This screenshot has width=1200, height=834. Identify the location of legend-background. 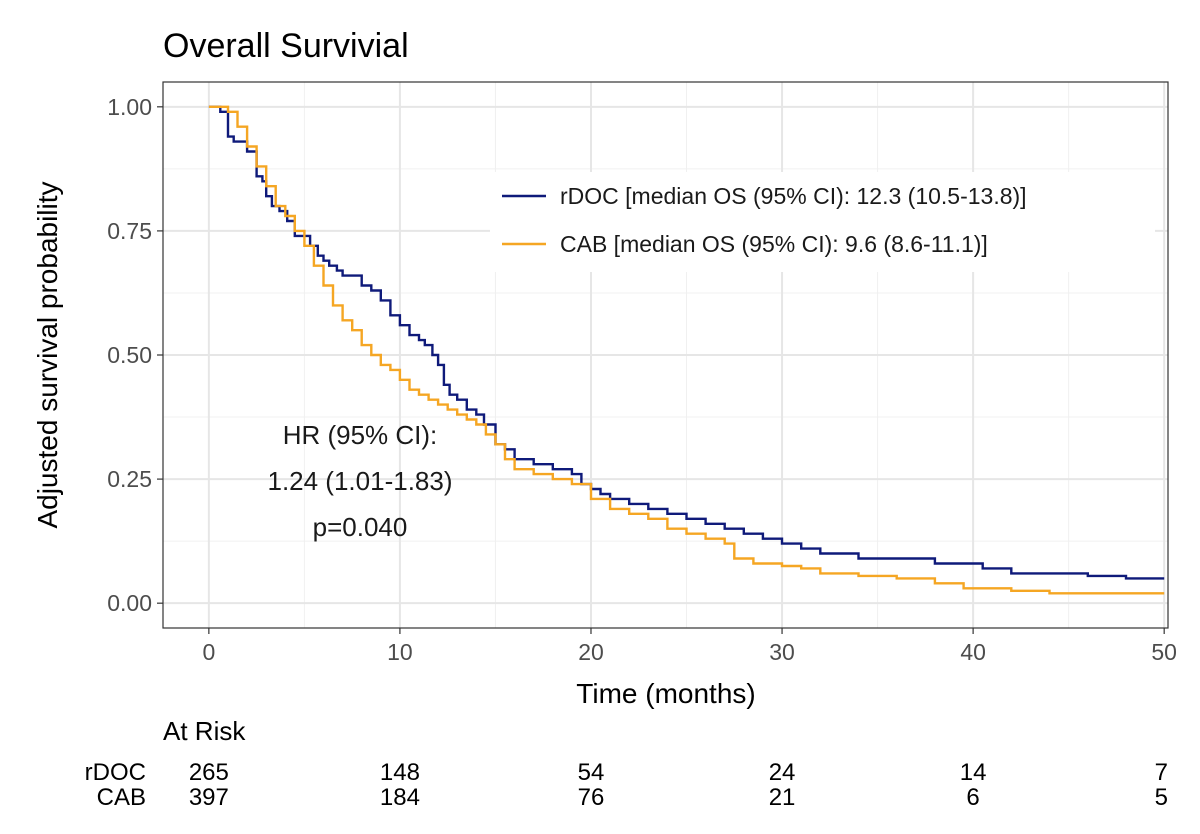
(822, 222).